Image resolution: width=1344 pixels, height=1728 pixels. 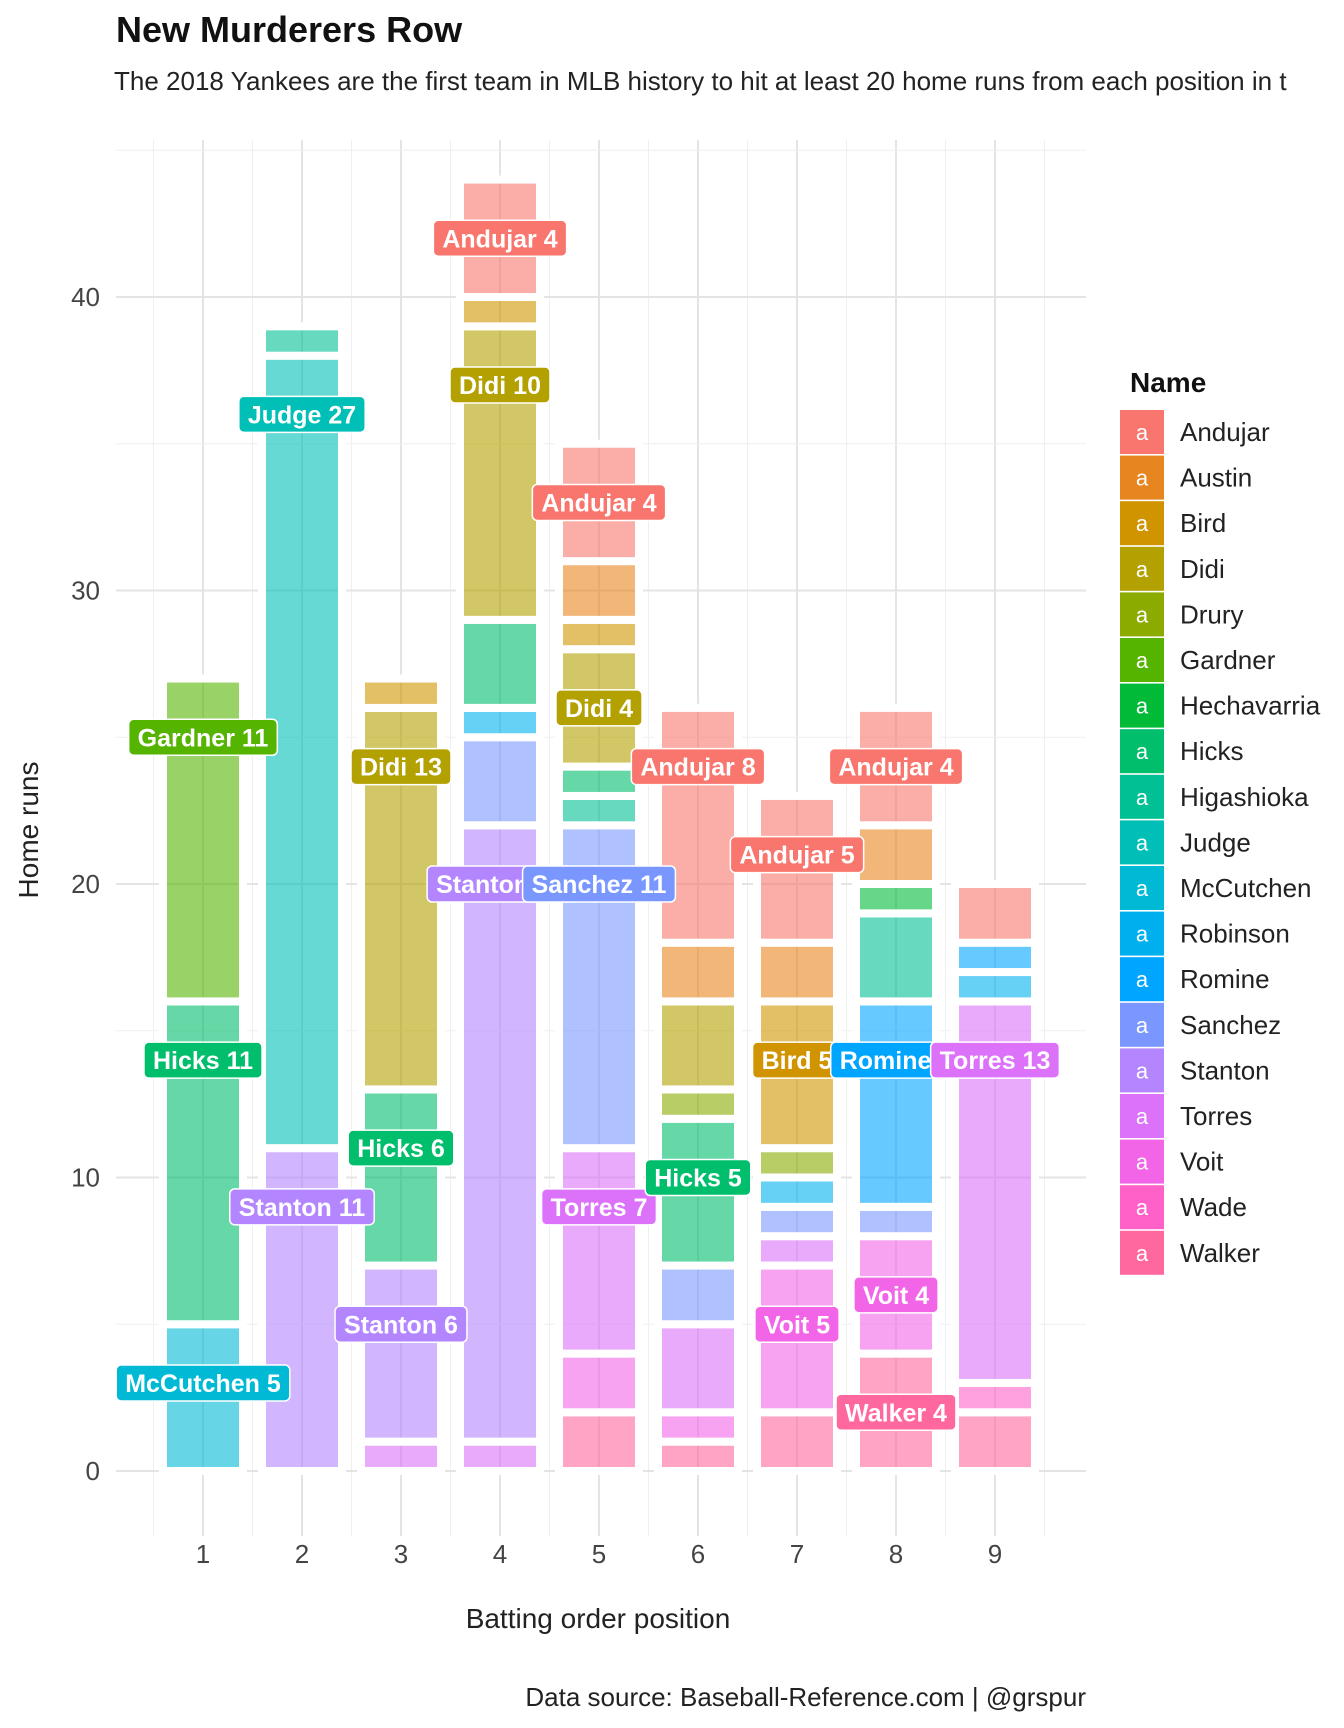 What do you see at coordinates (28, 830) in the screenshot?
I see `y-axis-title: Home runs` at bounding box center [28, 830].